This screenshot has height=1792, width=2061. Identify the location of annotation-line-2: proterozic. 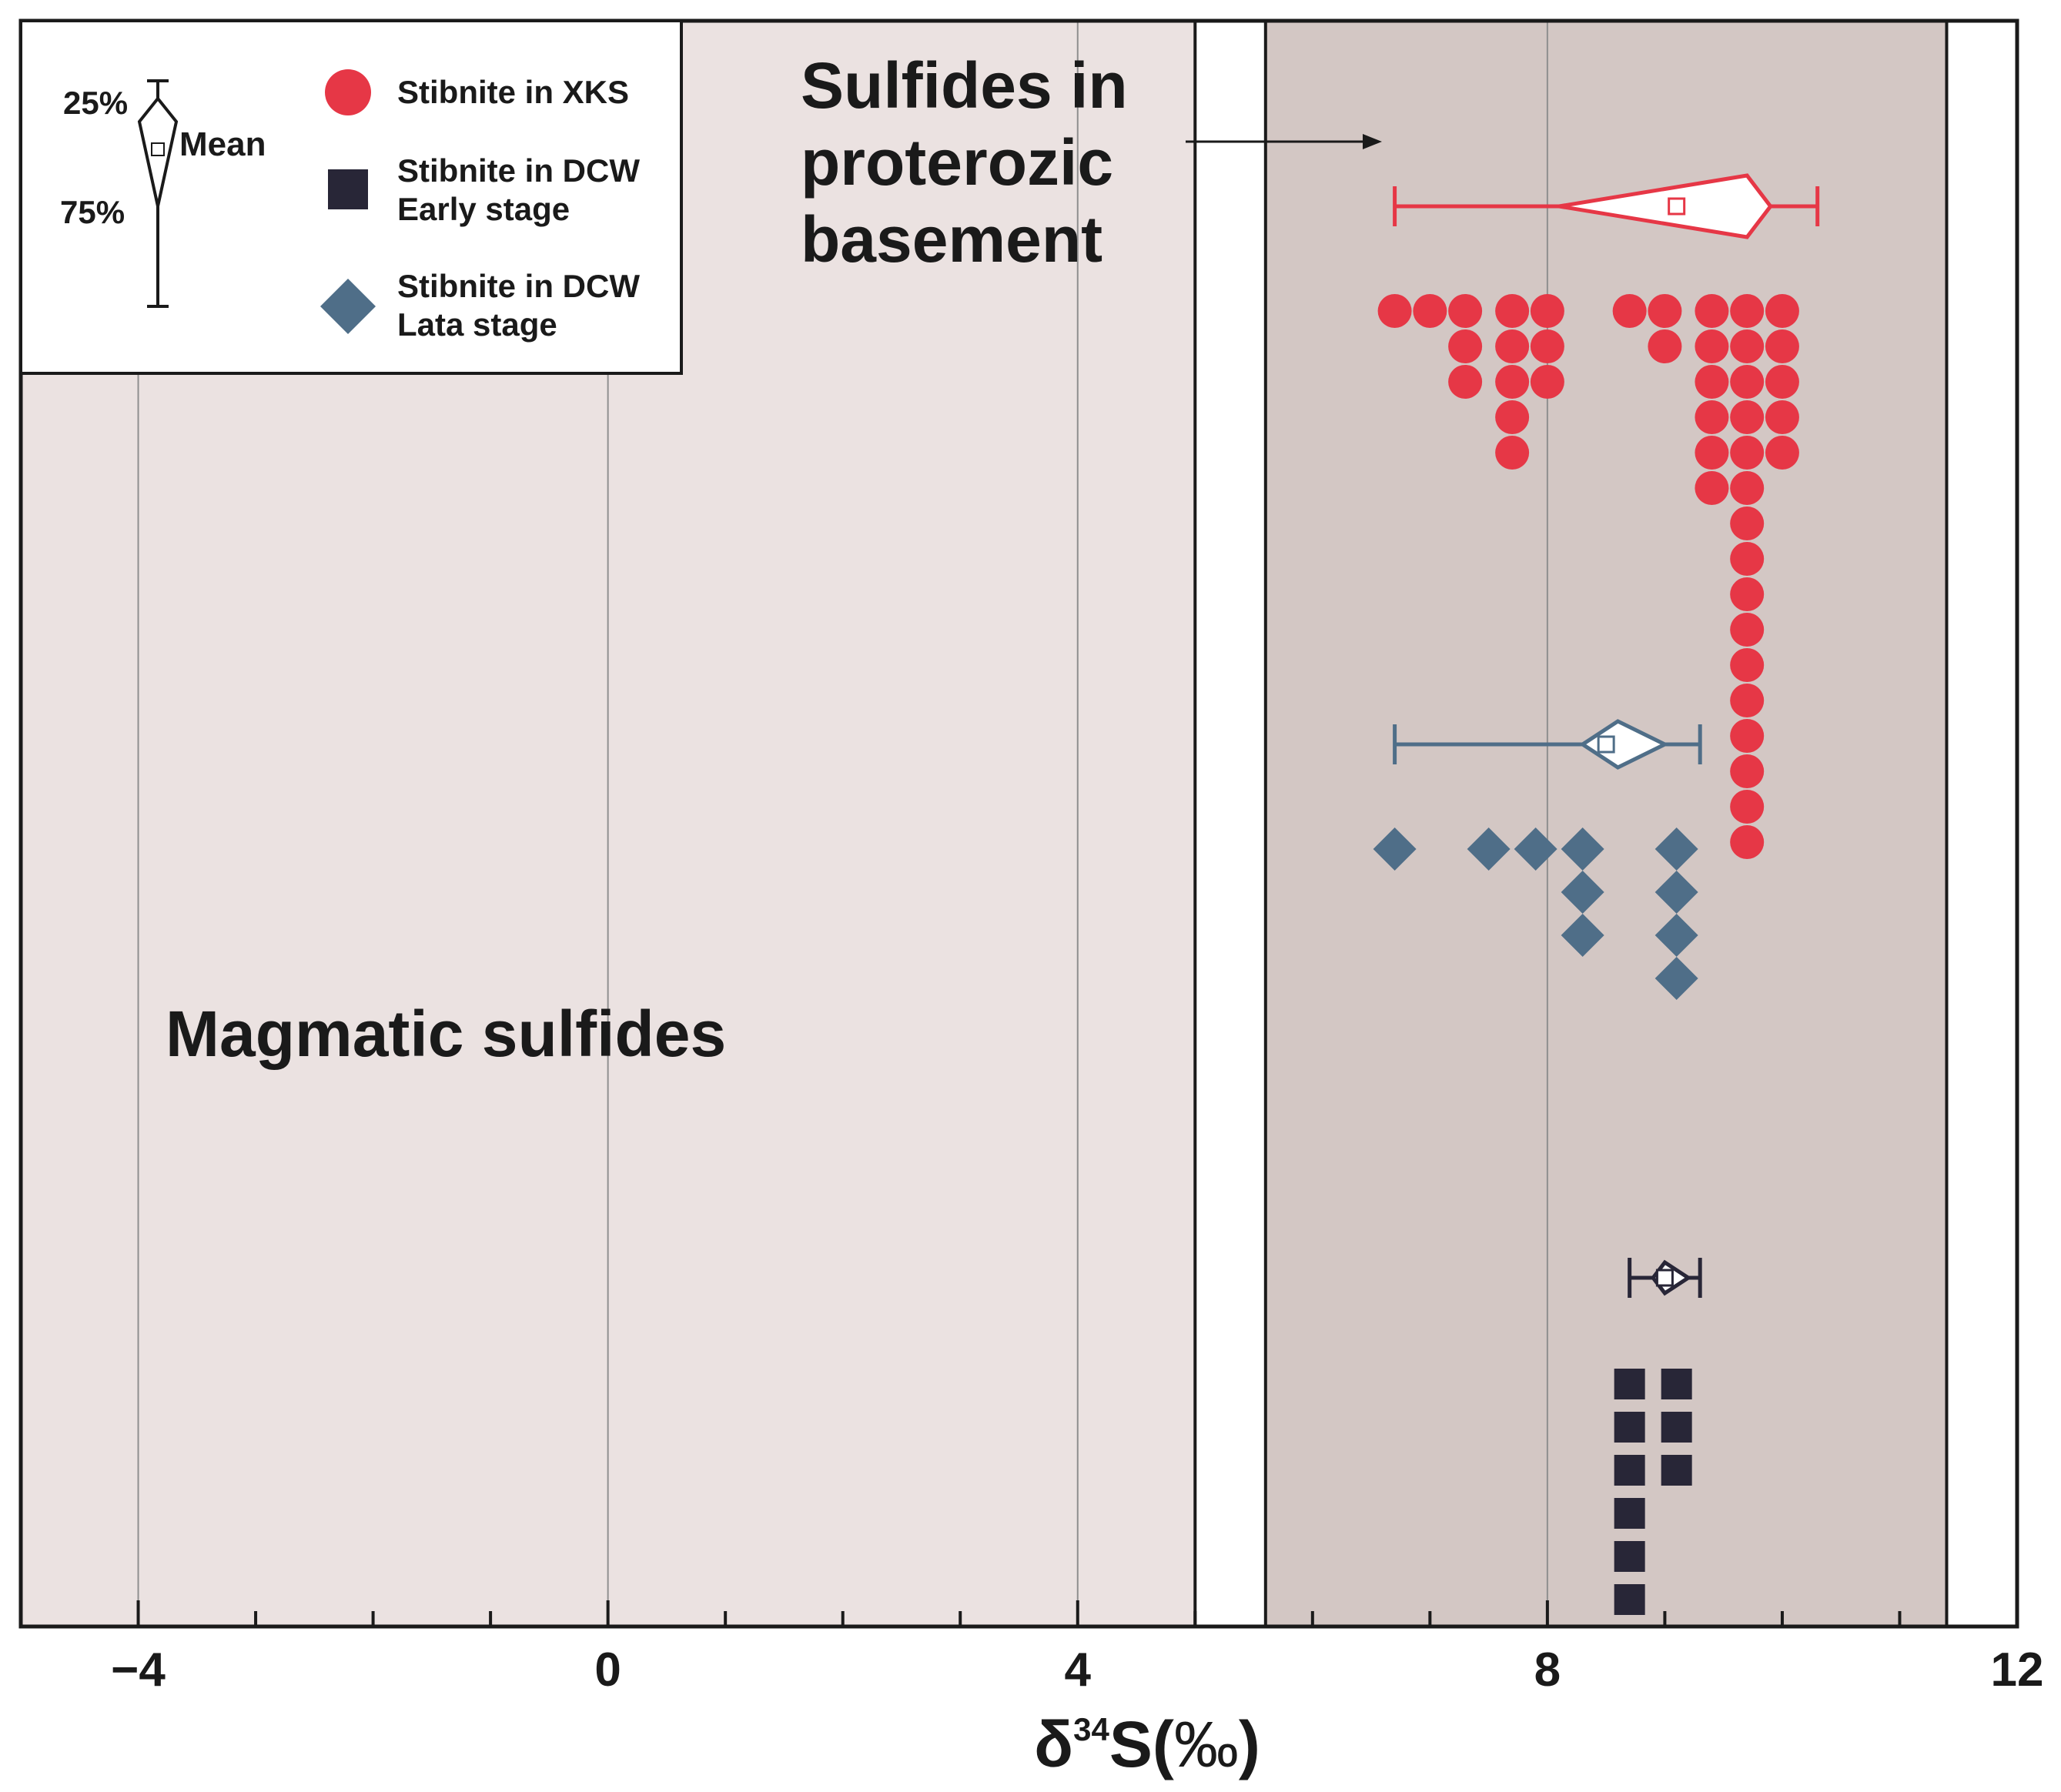
(957, 162).